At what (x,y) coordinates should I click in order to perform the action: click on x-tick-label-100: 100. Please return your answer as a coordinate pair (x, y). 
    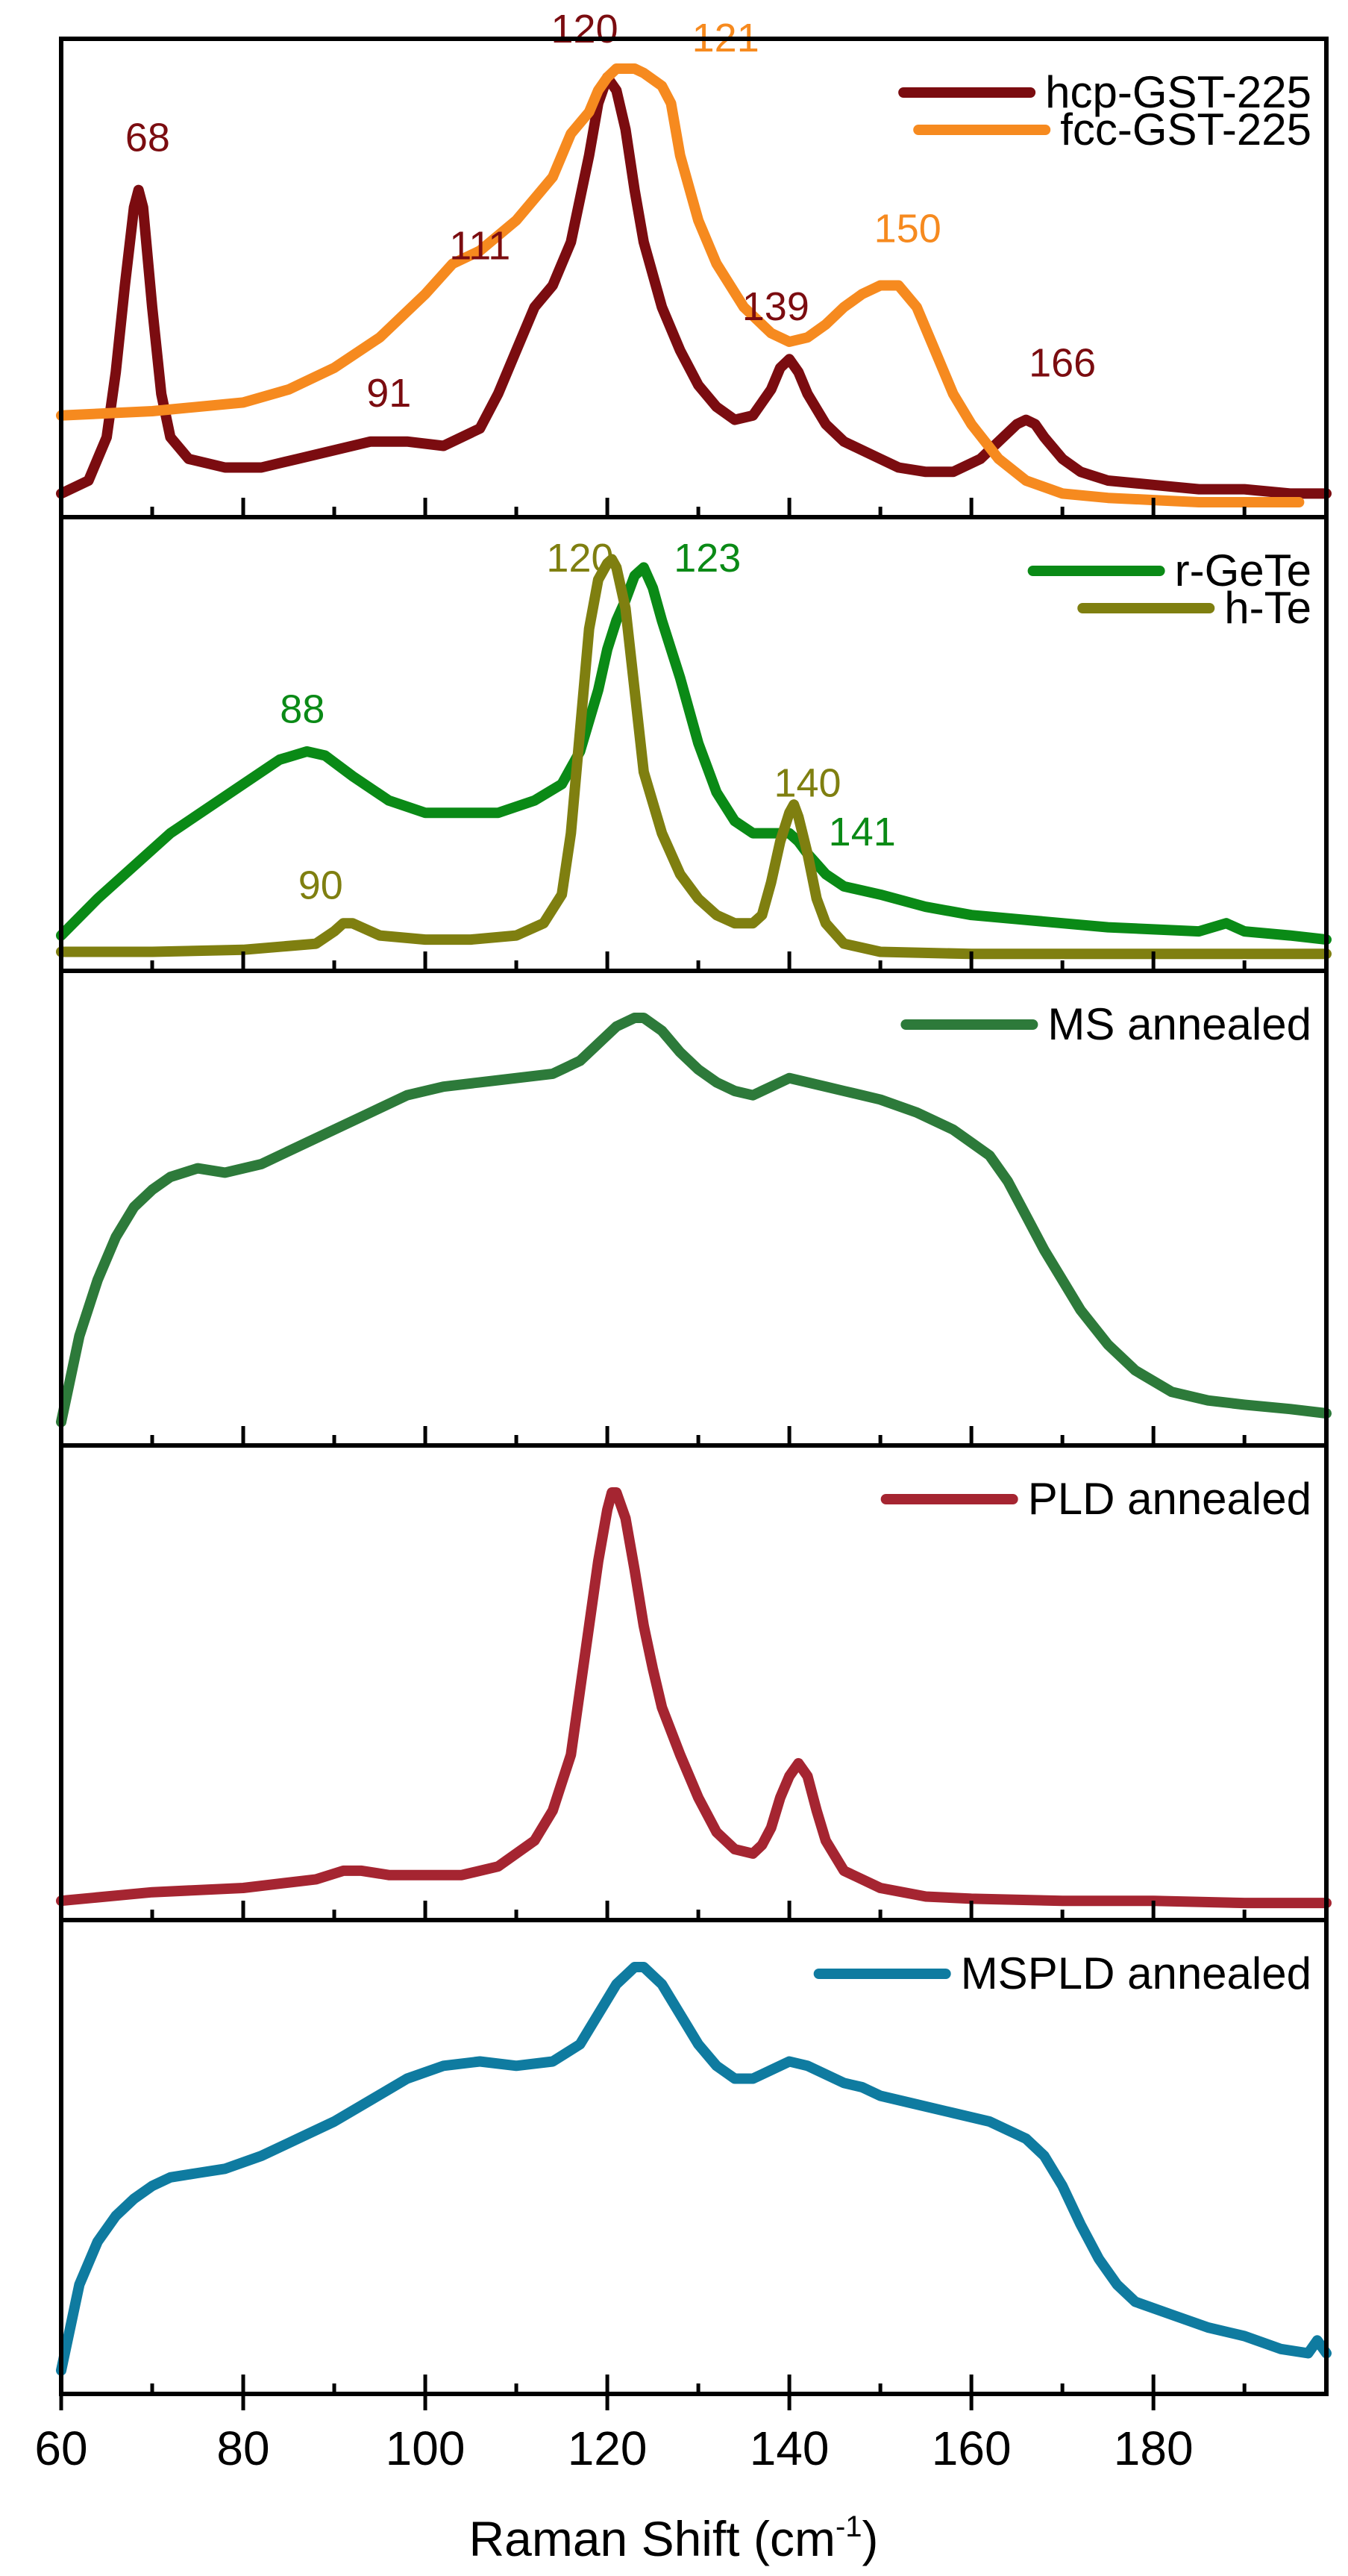
    Looking at the image, I should click on (426, 2448).